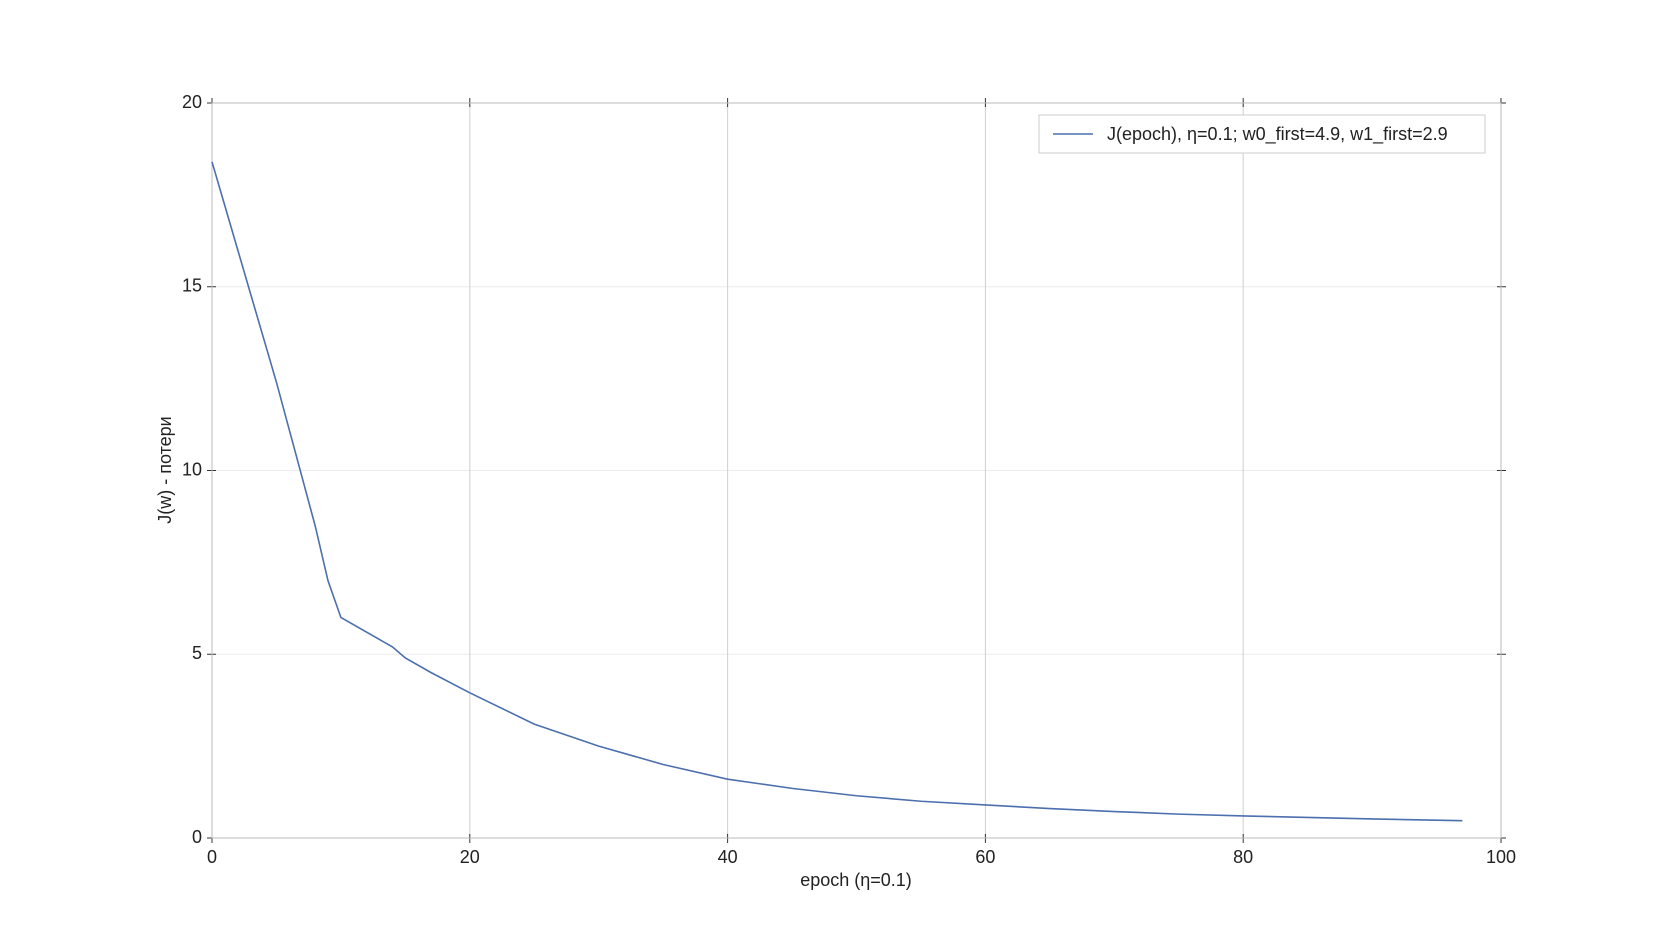  Describe the element at coordinates (165, 469) in the screenshot. I see `y-axis-label: J(w) - потери` at that location.